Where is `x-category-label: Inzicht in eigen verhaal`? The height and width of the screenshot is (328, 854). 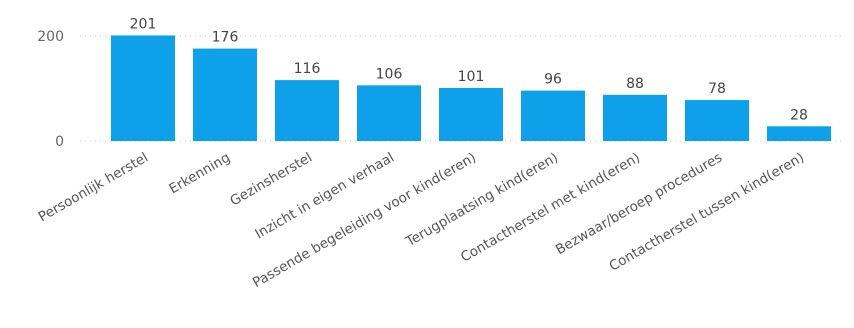 x-category-label: Inzicht in eigen verhaal is located at coordinates (324, 196).